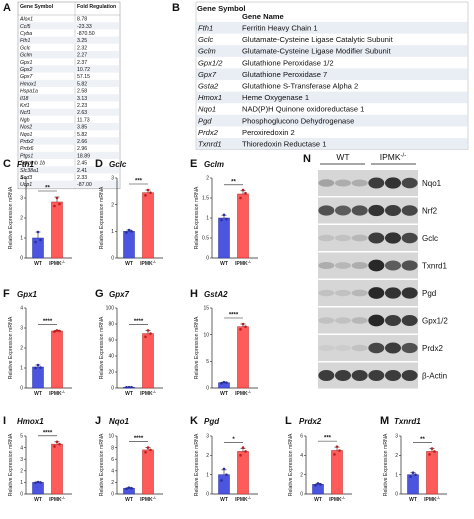 This screenshot has width=474, height=519. Describe the element at coordinates (288, 62) in the screenshot. I see `table-b-name: Glutathione Peroxidase 1/2` at that location.